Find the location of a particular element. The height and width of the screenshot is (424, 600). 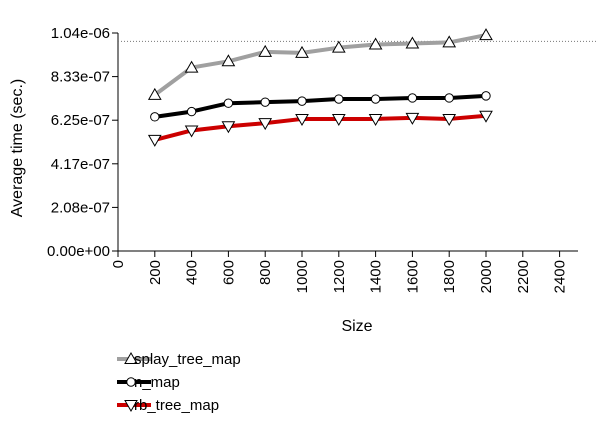

series-n_map is located at coordinates (320, 106).